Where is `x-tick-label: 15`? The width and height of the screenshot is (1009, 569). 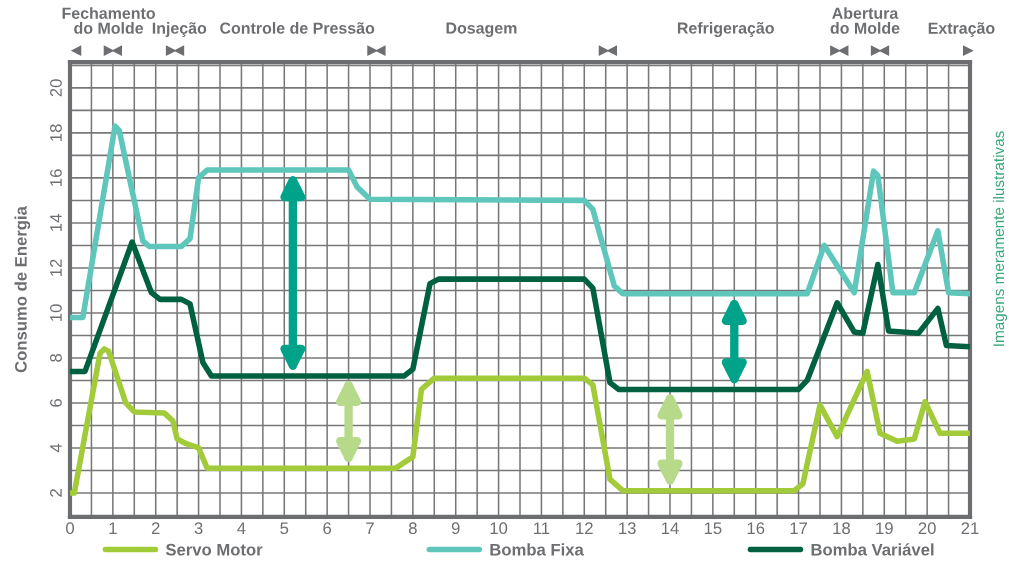
x-tick-label: 15 is located at coordinates (713, 528).